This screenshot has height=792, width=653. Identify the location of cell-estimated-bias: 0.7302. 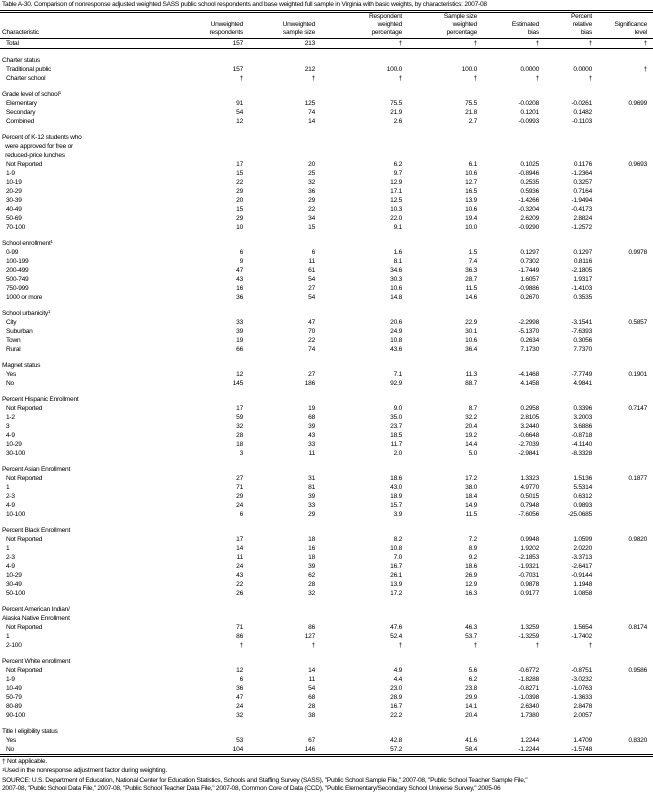
(529, 261).